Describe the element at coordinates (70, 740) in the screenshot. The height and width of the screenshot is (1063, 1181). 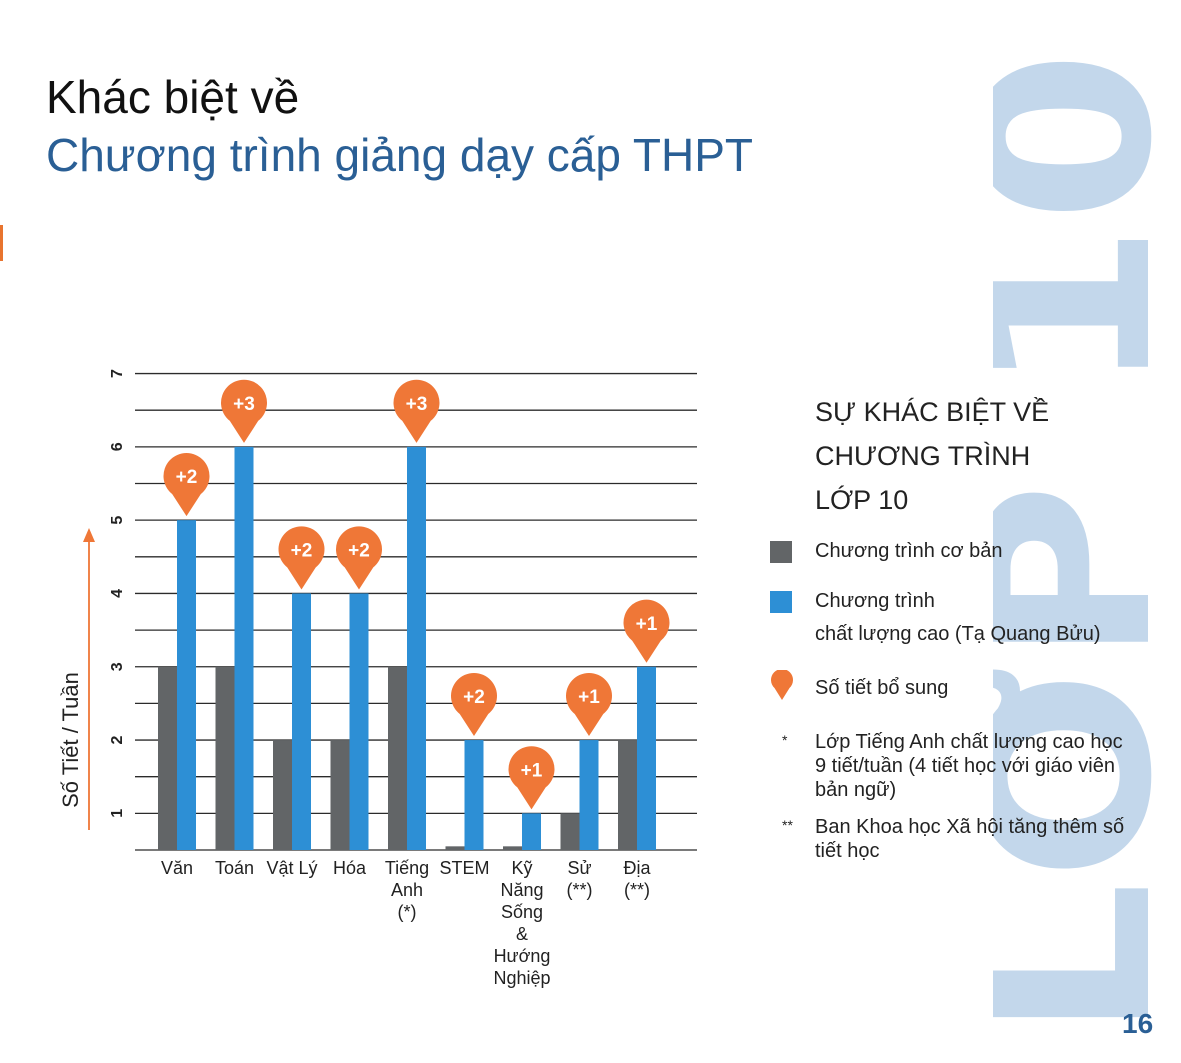
I see `y-axis-label: Số Tiết / Tuần` at that location.